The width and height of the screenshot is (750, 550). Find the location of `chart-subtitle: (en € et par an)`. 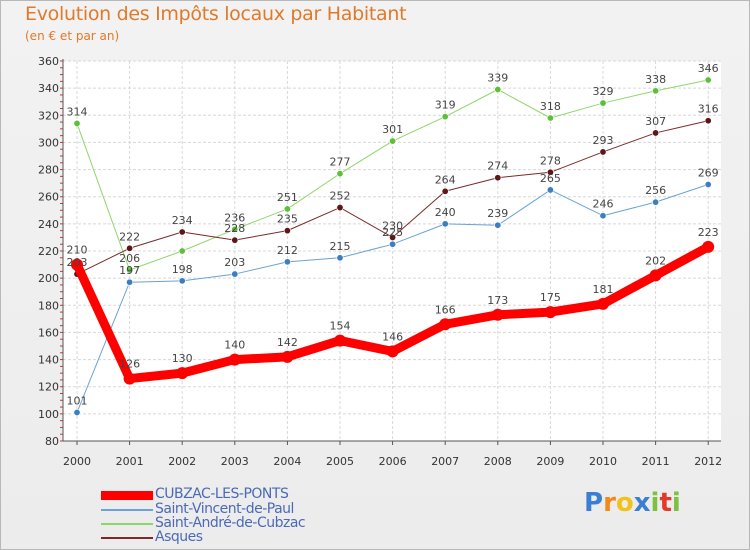

chart-subtitle: (en € et par an) is located at coordinates (72, 36).